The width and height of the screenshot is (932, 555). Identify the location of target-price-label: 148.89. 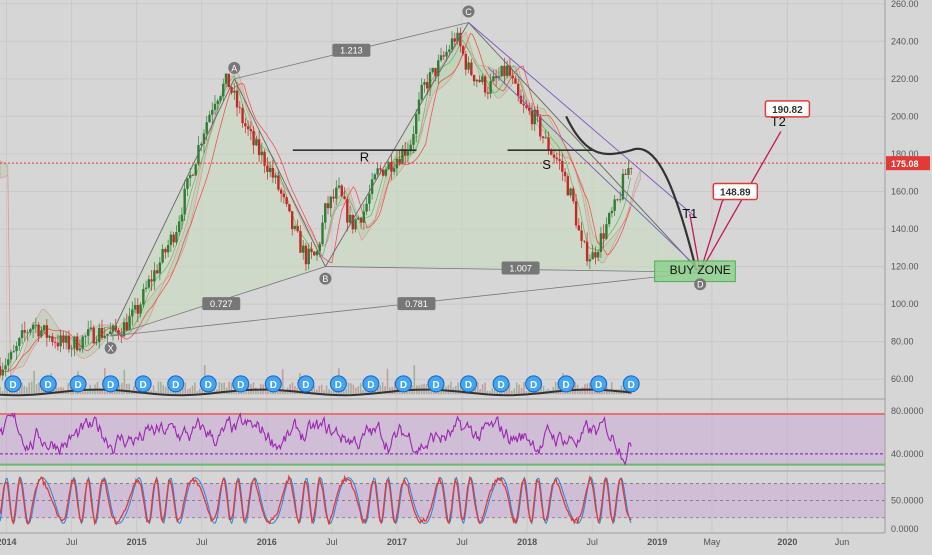
(735, 192).